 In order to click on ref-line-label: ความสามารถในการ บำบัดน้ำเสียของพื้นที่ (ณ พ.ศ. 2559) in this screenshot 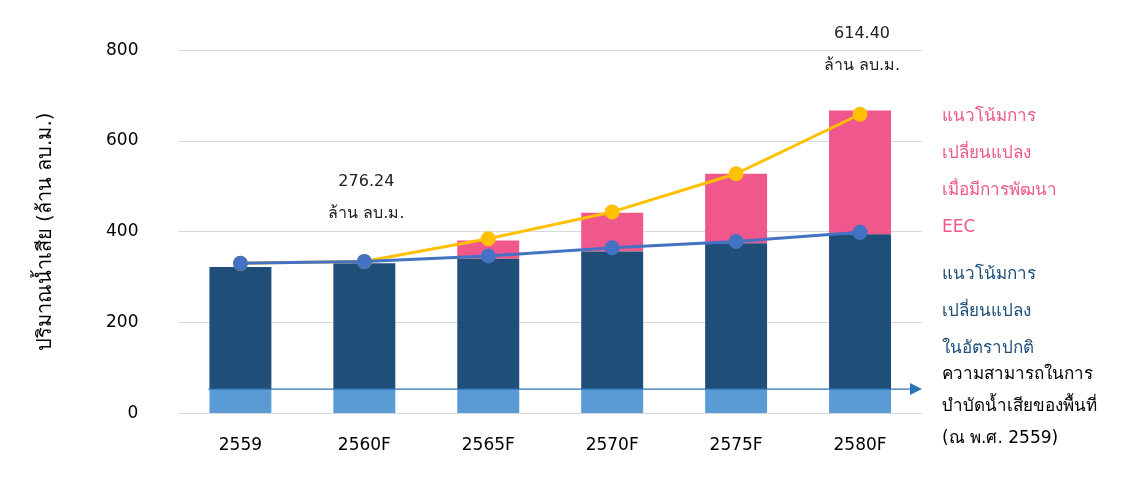, I will do `click(1019, 405)`.